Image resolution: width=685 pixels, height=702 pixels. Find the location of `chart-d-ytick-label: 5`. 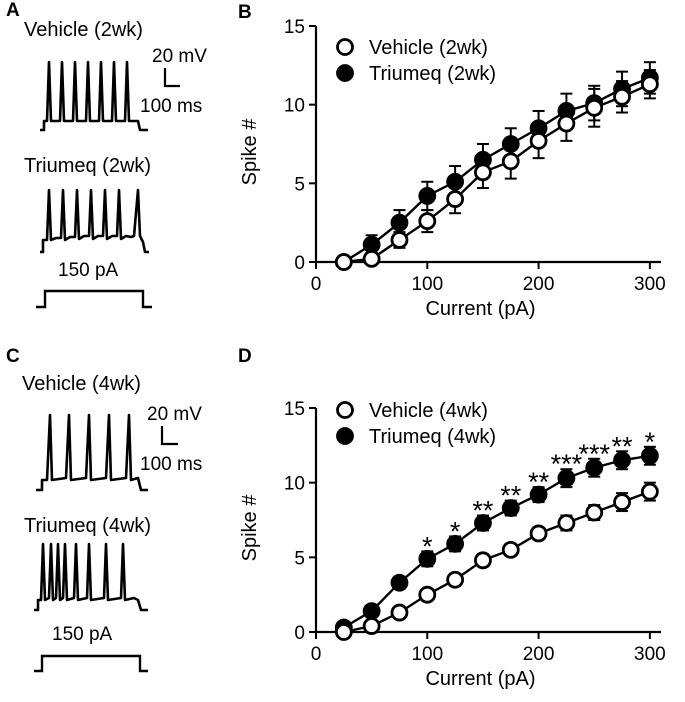

chart-d-ytick-label: 5 is located at coordinates (299, 558).